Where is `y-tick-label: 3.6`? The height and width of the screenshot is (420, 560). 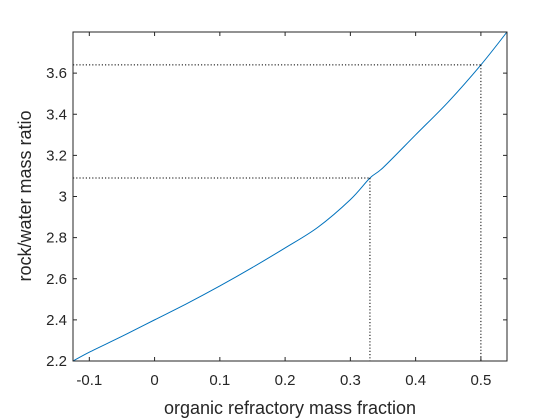 y-tick-label: 3.6 is located at coordinates (56, 73).